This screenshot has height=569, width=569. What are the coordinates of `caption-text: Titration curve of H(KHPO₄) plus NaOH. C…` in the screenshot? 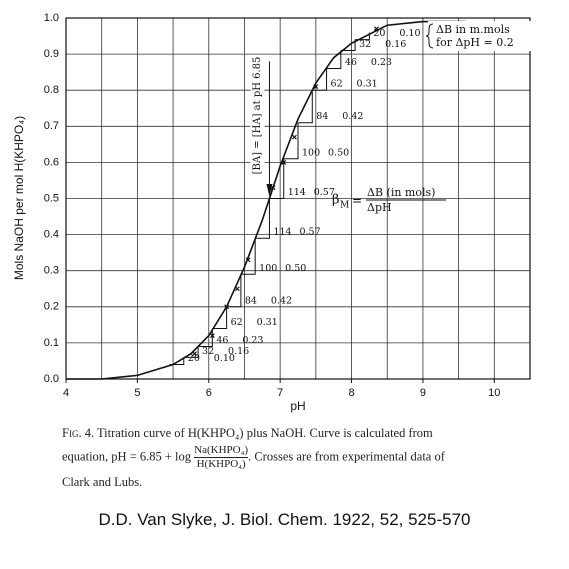 It's located at (247, 445).